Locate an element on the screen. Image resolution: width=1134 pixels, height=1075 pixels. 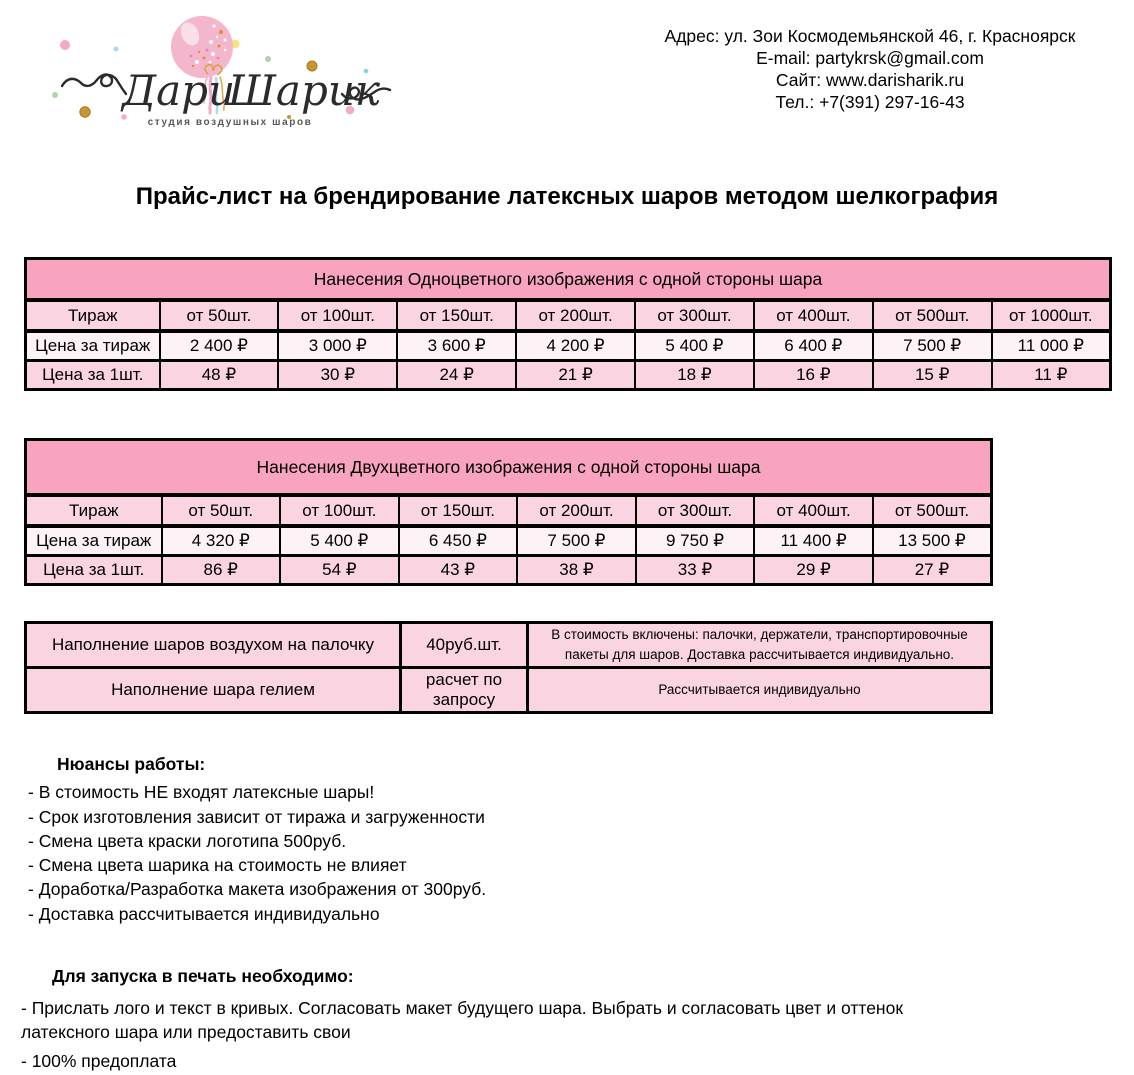
price-cell: 30 ₽ is located at coordinates (338, 375).